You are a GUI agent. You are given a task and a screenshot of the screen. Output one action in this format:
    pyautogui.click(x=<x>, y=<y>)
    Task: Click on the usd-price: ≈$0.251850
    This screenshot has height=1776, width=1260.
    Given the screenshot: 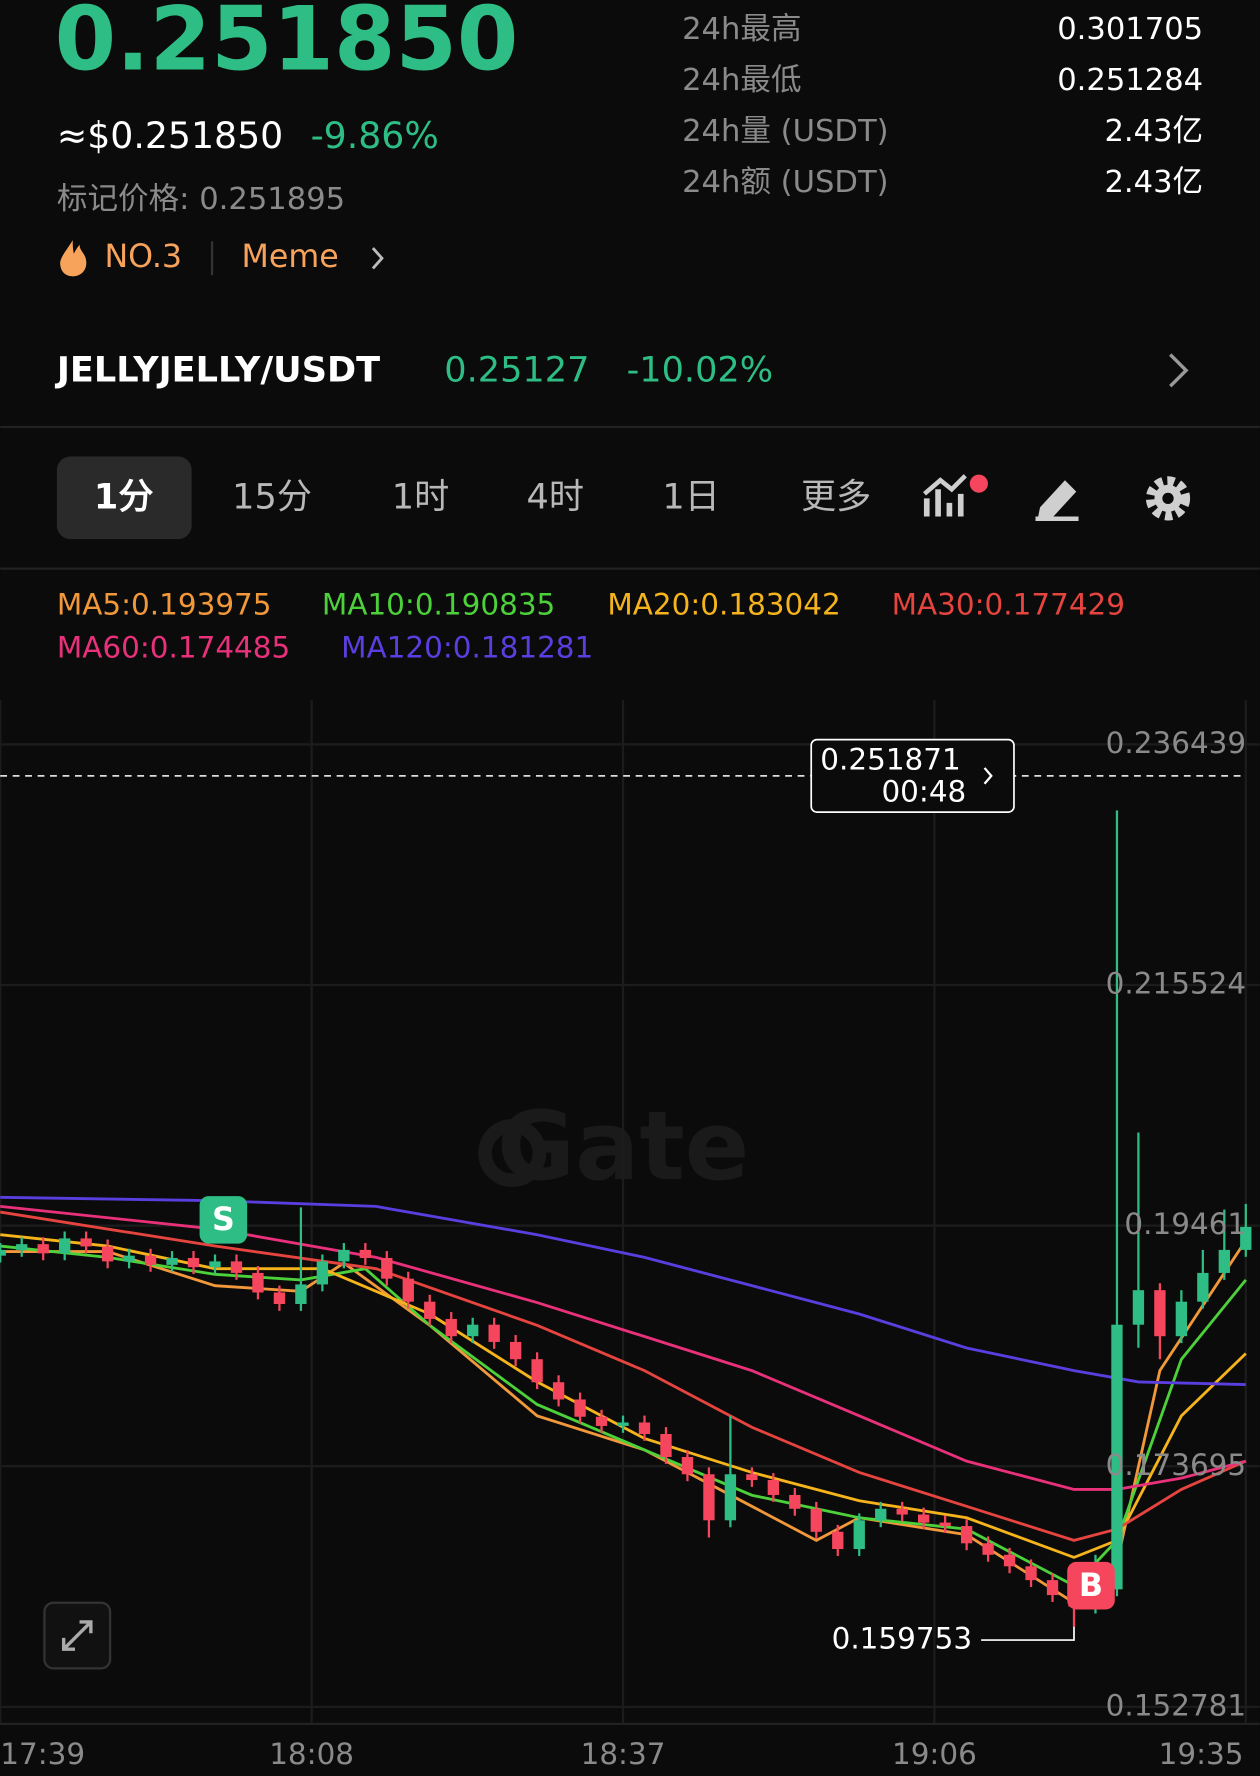 What is the action you would take?
    pyautogui.click(x=170, y=135)
    